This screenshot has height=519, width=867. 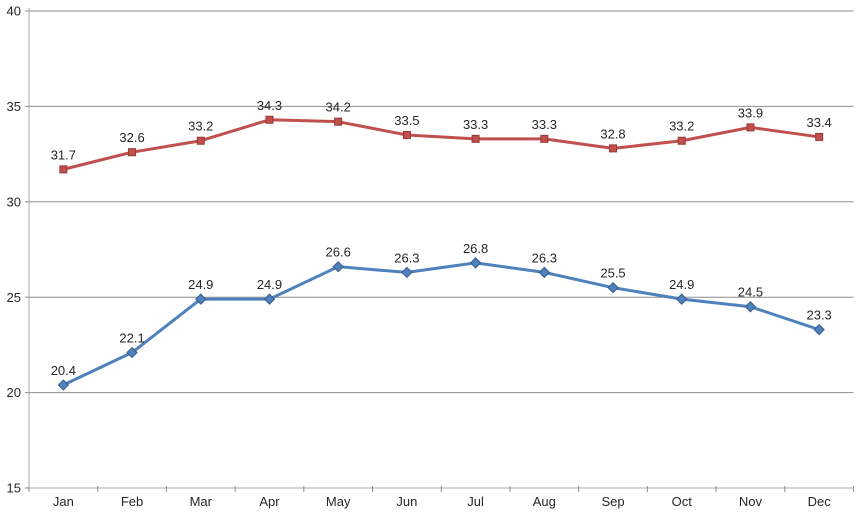 What do you see at coordinates (14, 11) in the screenshot?
I see `y-axis-tick-label: 40` at bounding box center [14, 11].